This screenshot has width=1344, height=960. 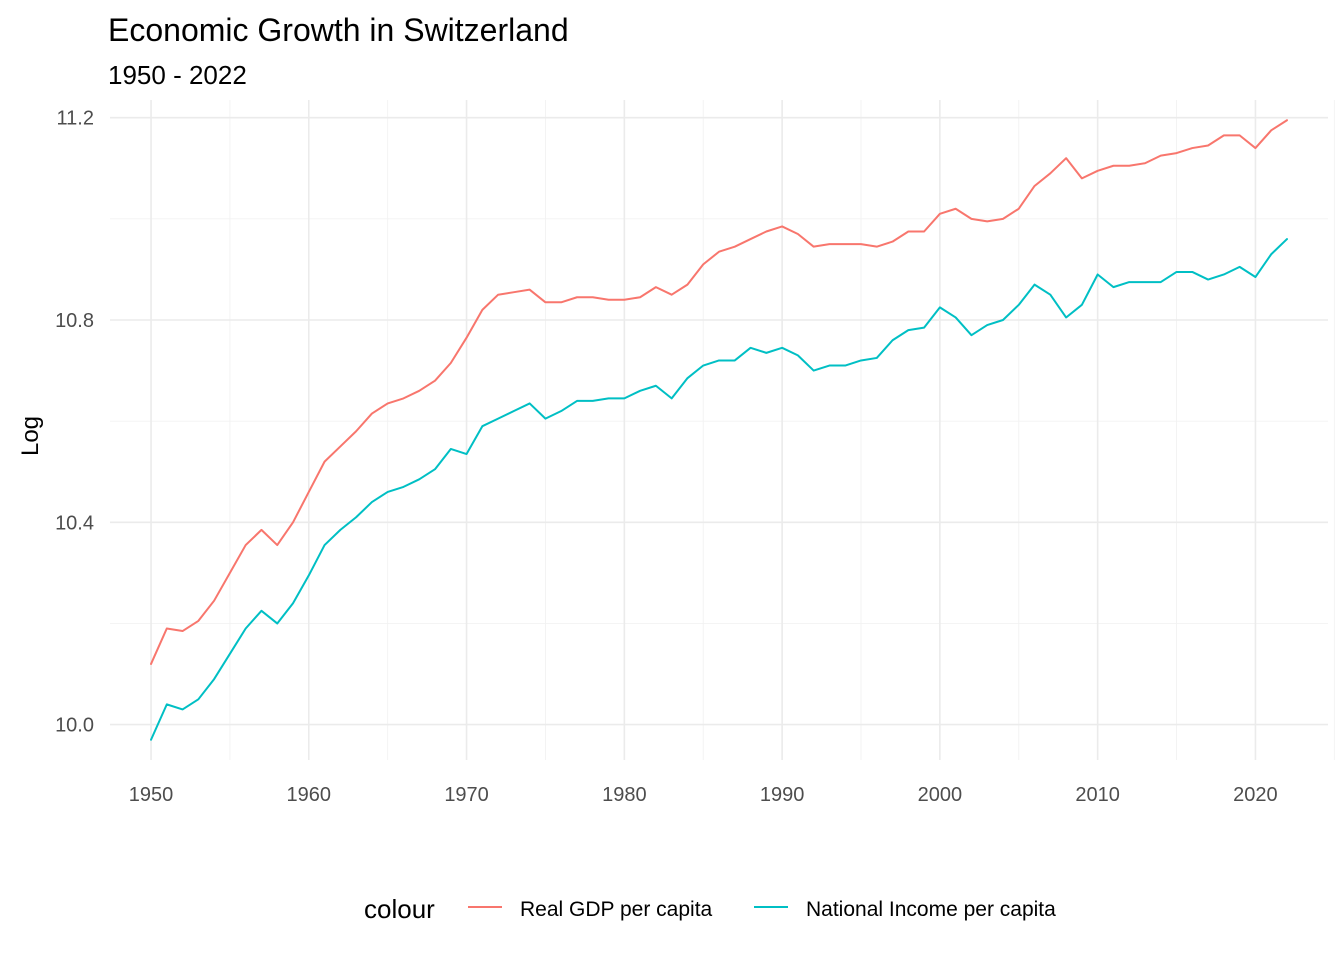 I want to click on x-tick-label: 1980, so click(x=624, y=795).